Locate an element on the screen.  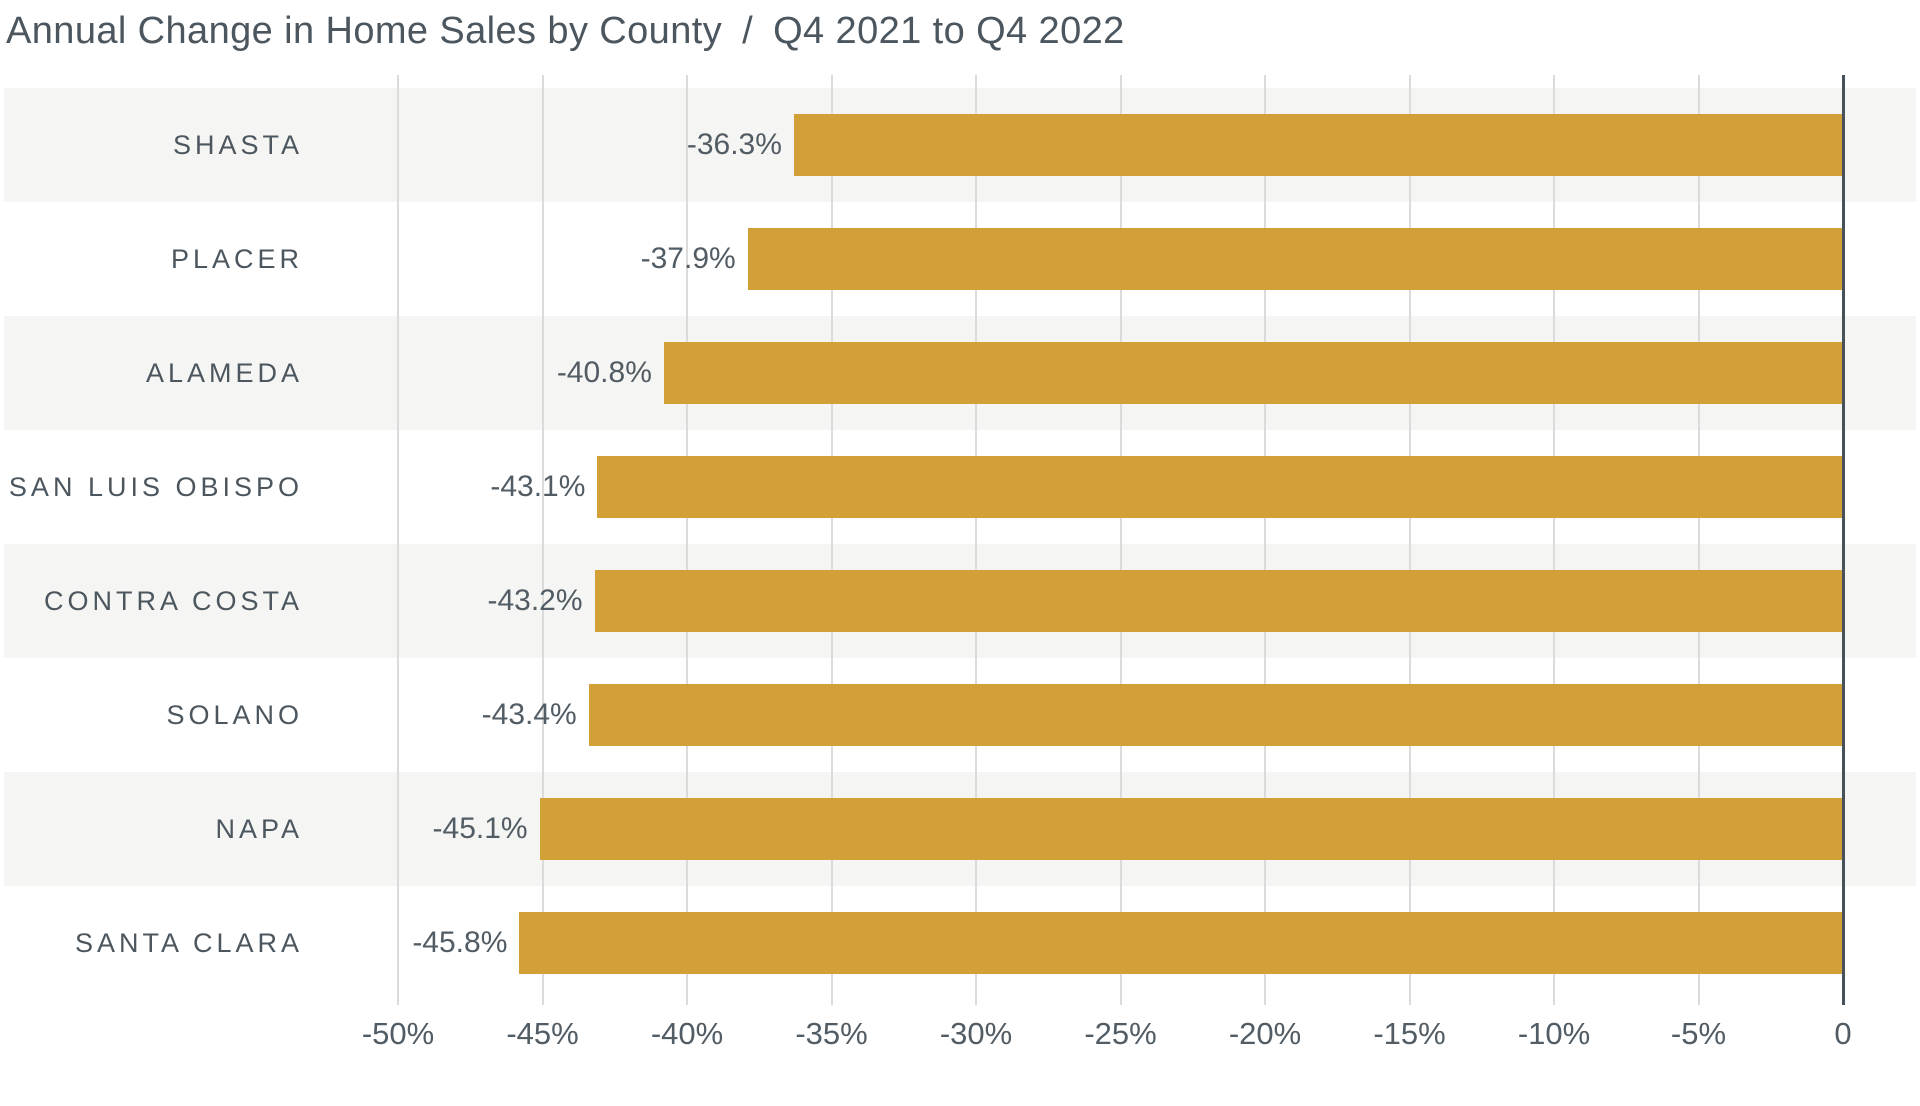
x-tick-label: -35% is located at coordinates (831, 1033).